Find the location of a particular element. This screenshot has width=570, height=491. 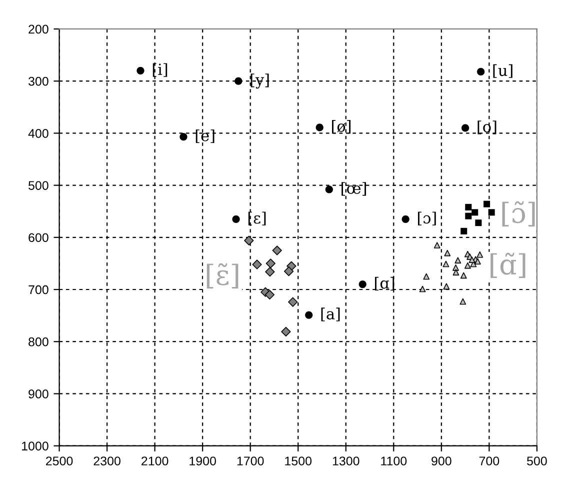

data-label: [u] is located at coordinates (502, 71).